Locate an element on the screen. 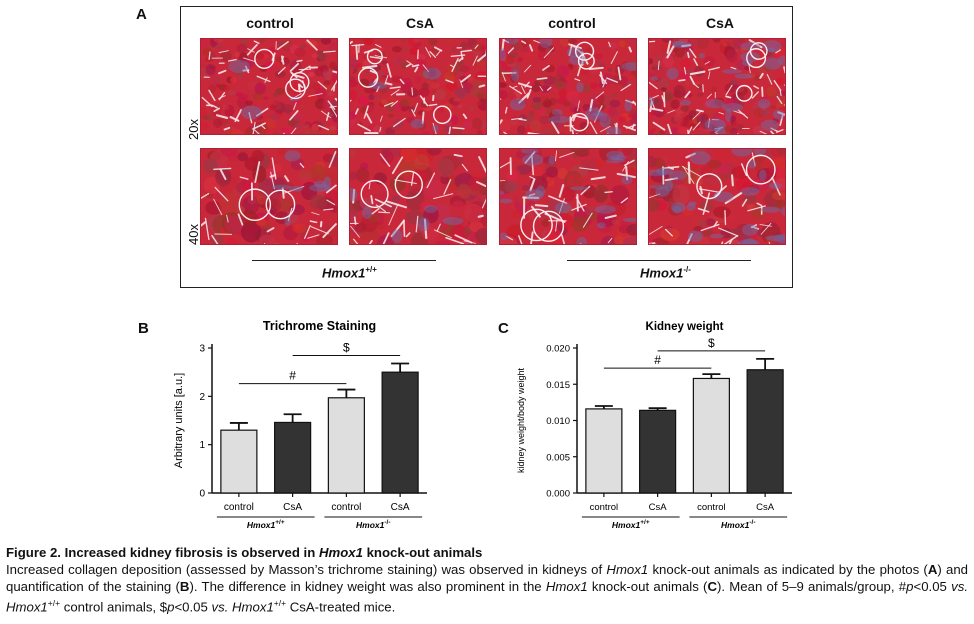 This screenshot has height=624, width=974. micrograph-wt-csa-40x is located at coordinates (418, 196).